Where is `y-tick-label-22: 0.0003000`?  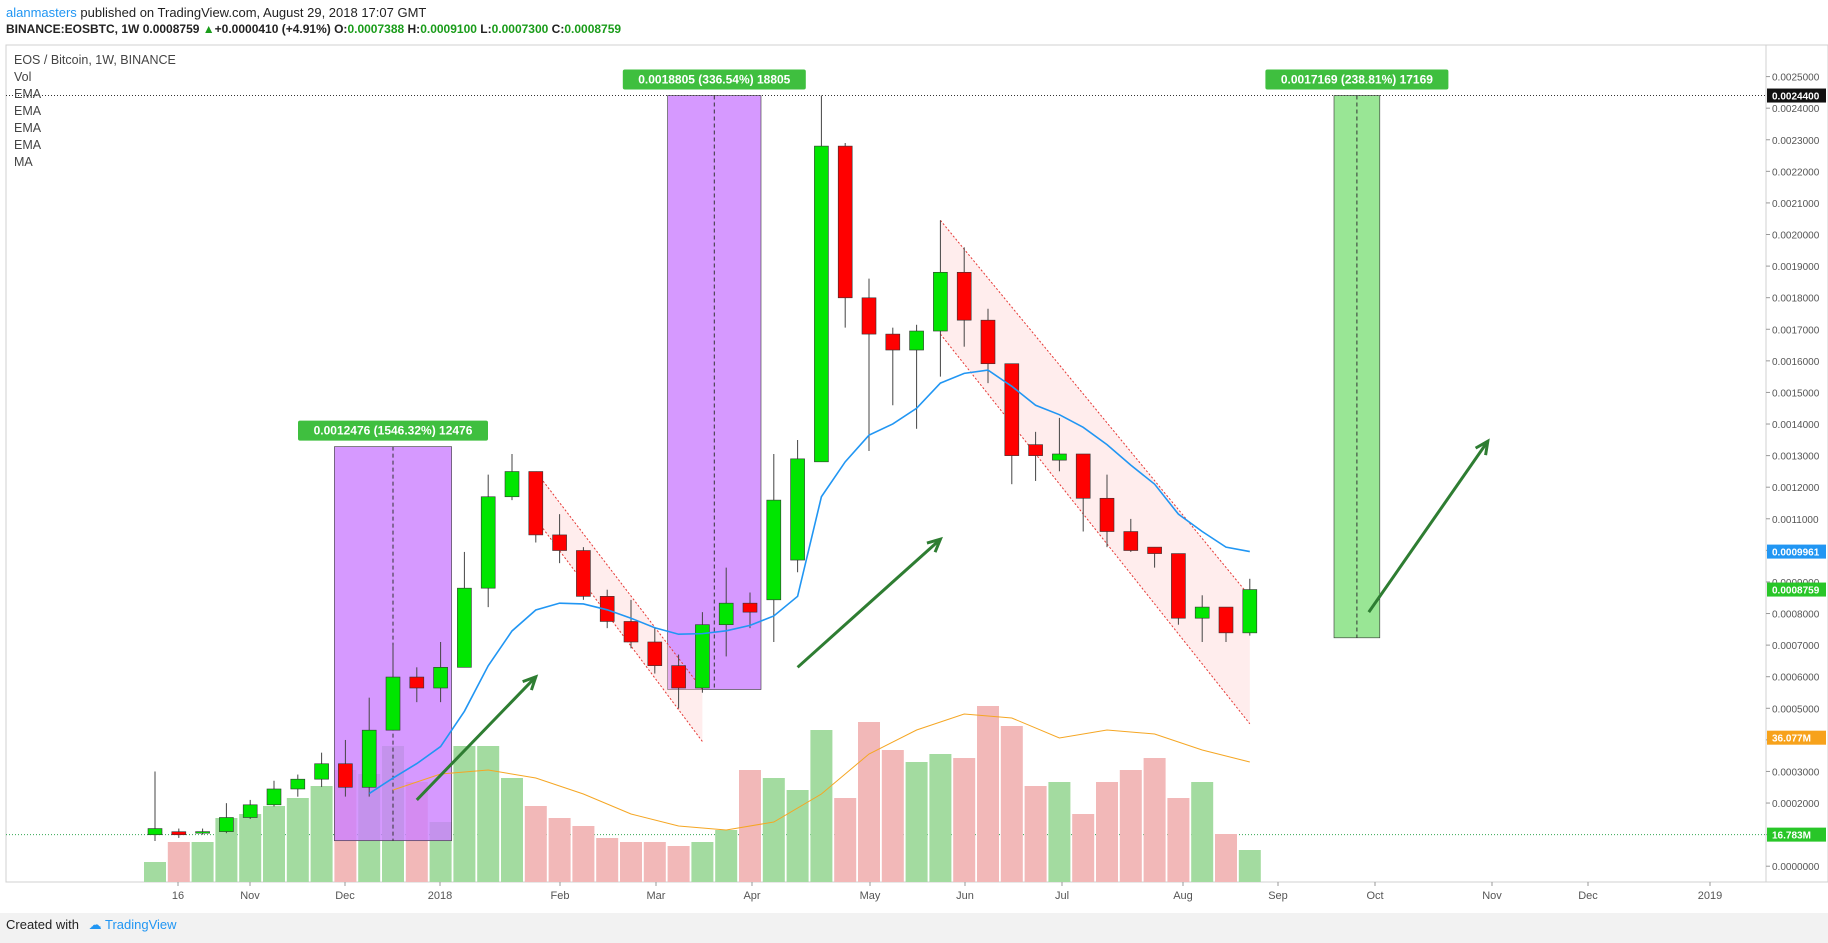
y-tick-label-22: 0.0003000 is located at coordinates (1796, 772).